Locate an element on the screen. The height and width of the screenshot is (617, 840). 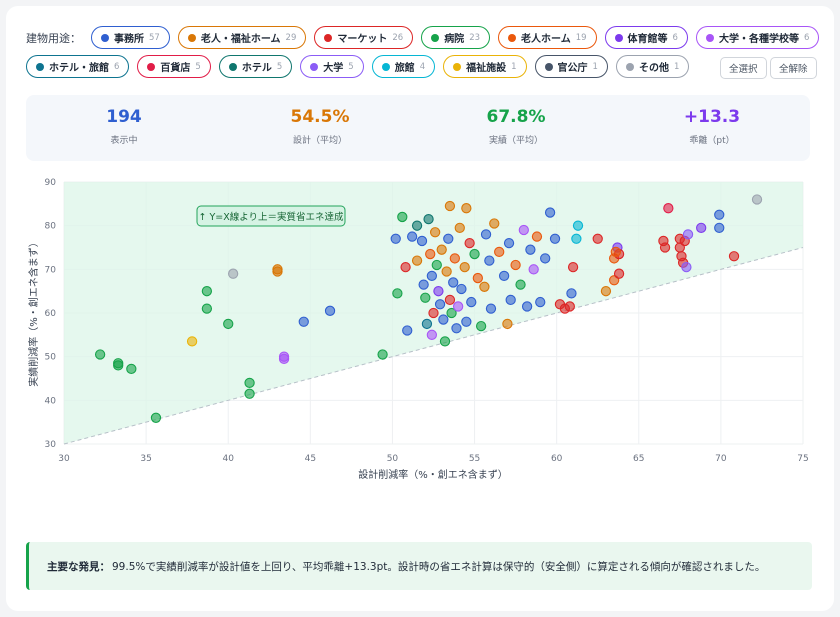
filter-chip: ホテル・旅館 6 is located at coordinates (78, 66).